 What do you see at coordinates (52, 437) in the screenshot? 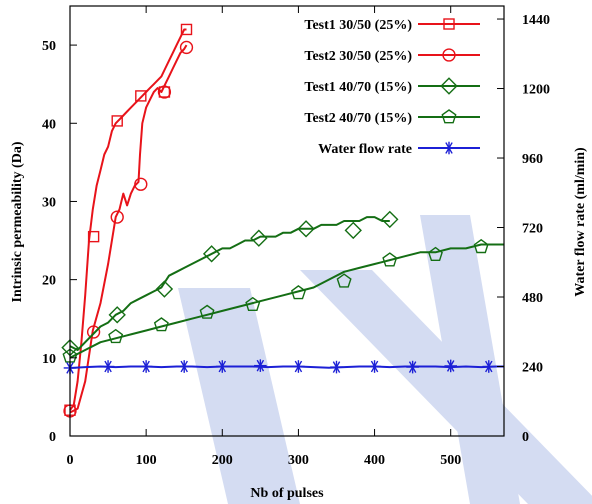
I see `y-tick-label: 0` at bounding box center [52, 437].